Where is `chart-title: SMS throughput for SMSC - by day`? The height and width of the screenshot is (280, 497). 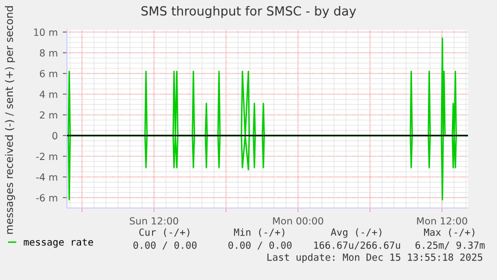 chart-title: SMS throughput for SMSC - by day is located at coordinates (248, 12).